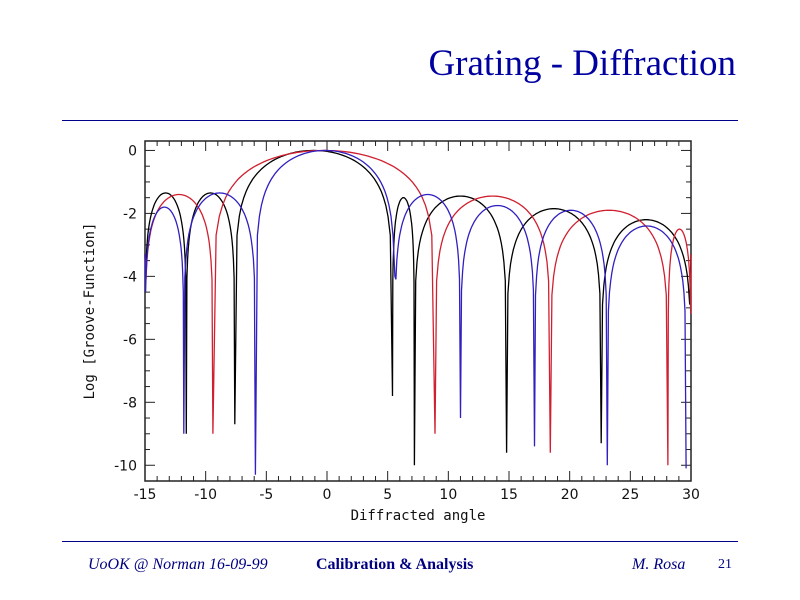  I want to click on x-tick-label: -15, so click(145, 495).